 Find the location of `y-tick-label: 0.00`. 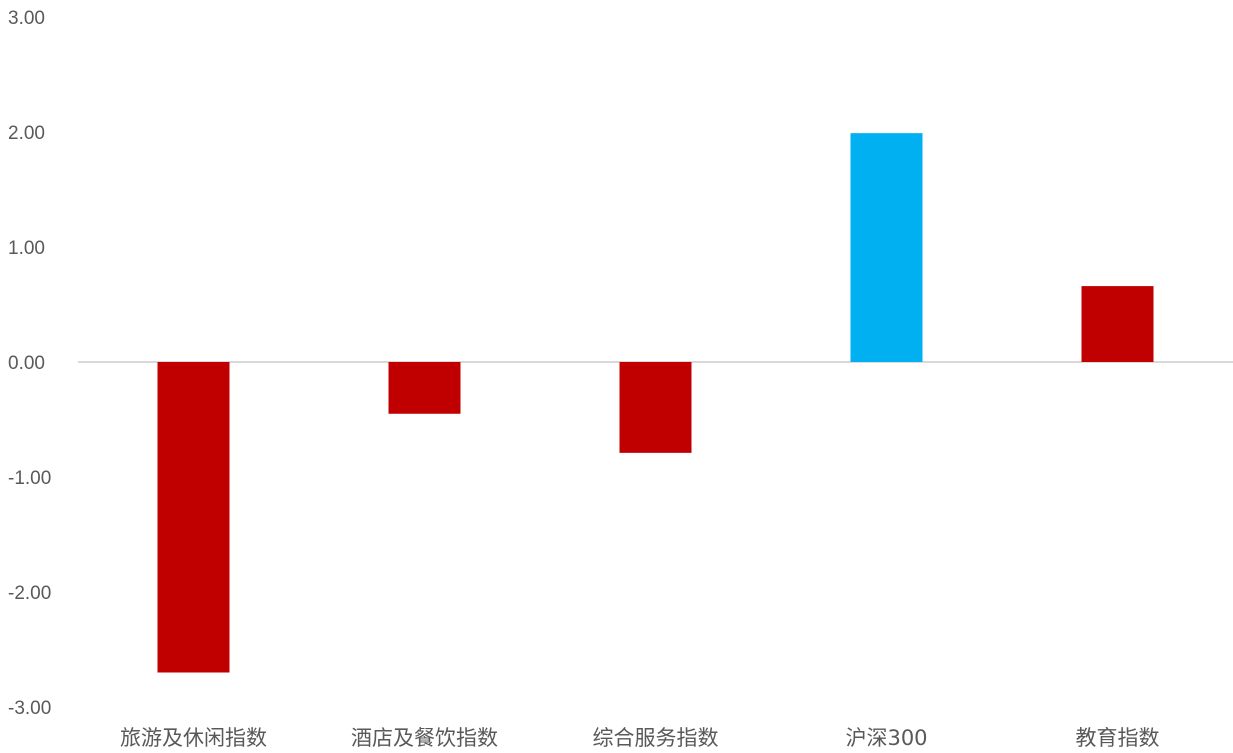

y-tick-label: 0.00 is located at coordinates (26, 363).